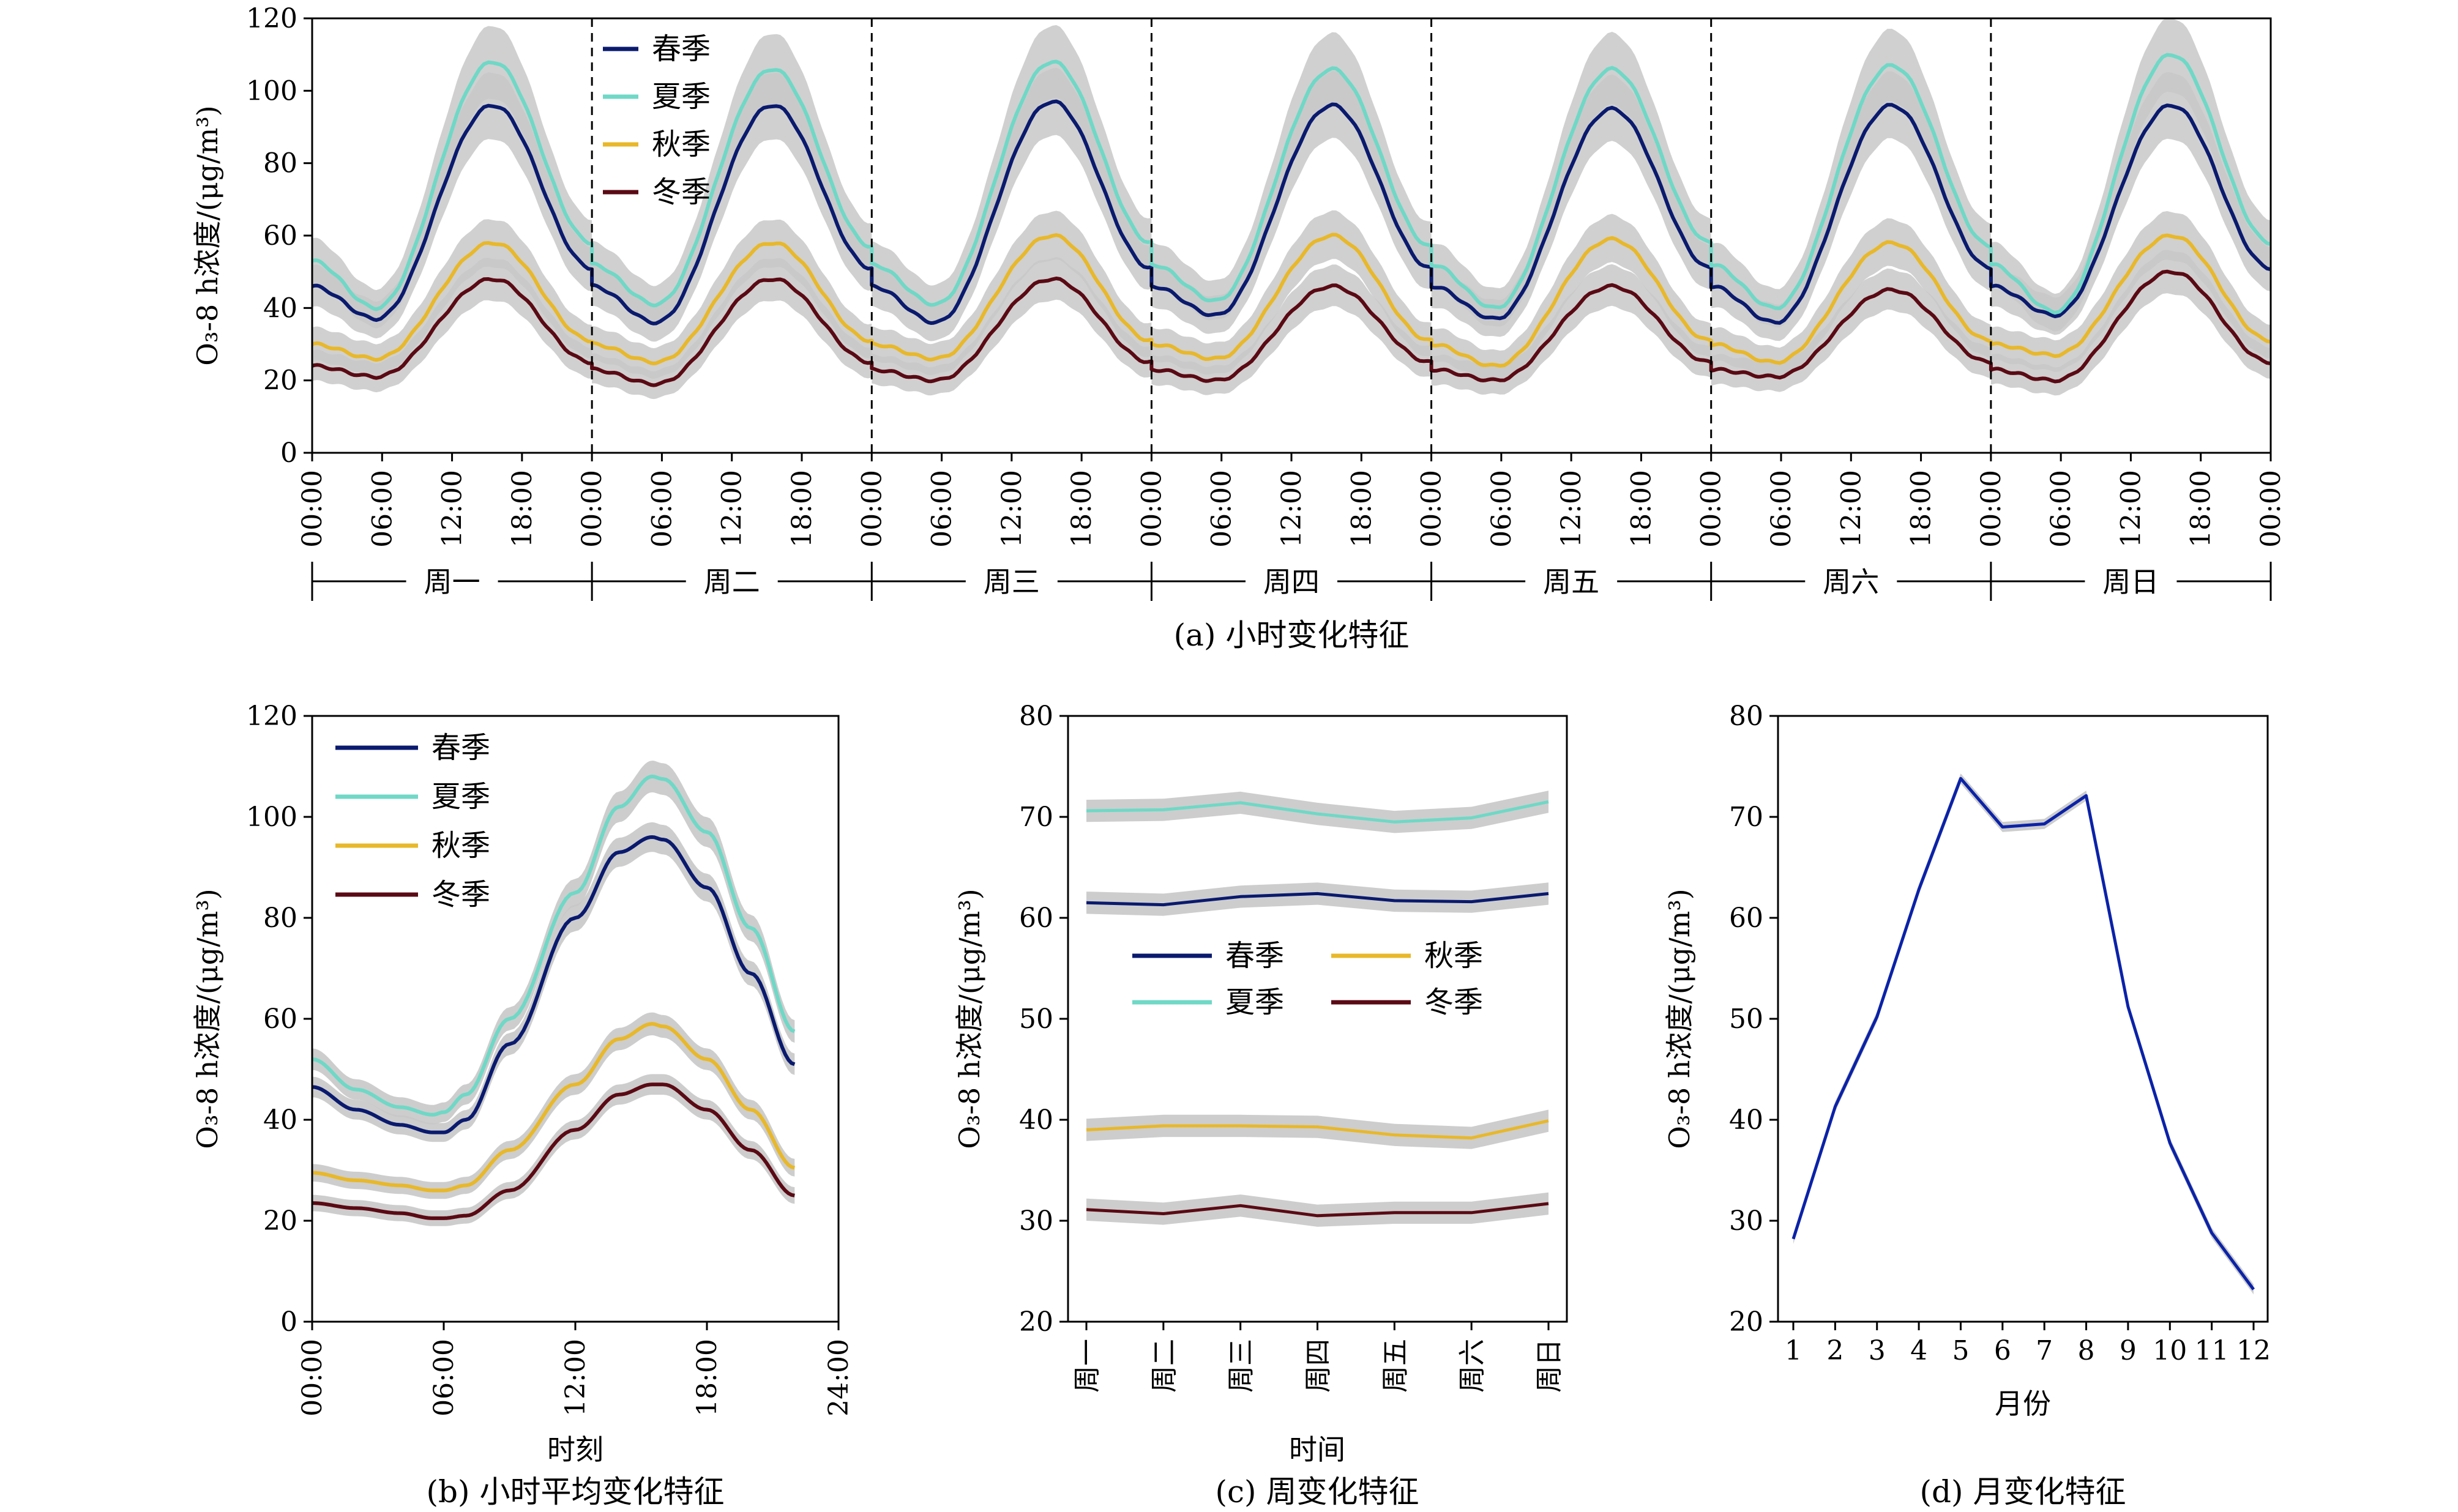 The width and height of the screenshot is (2458, 1512). Describe the element at coordinates (2023, 1404) in the screenshot. I see `panel-d-xlabel: 月份` at that location.